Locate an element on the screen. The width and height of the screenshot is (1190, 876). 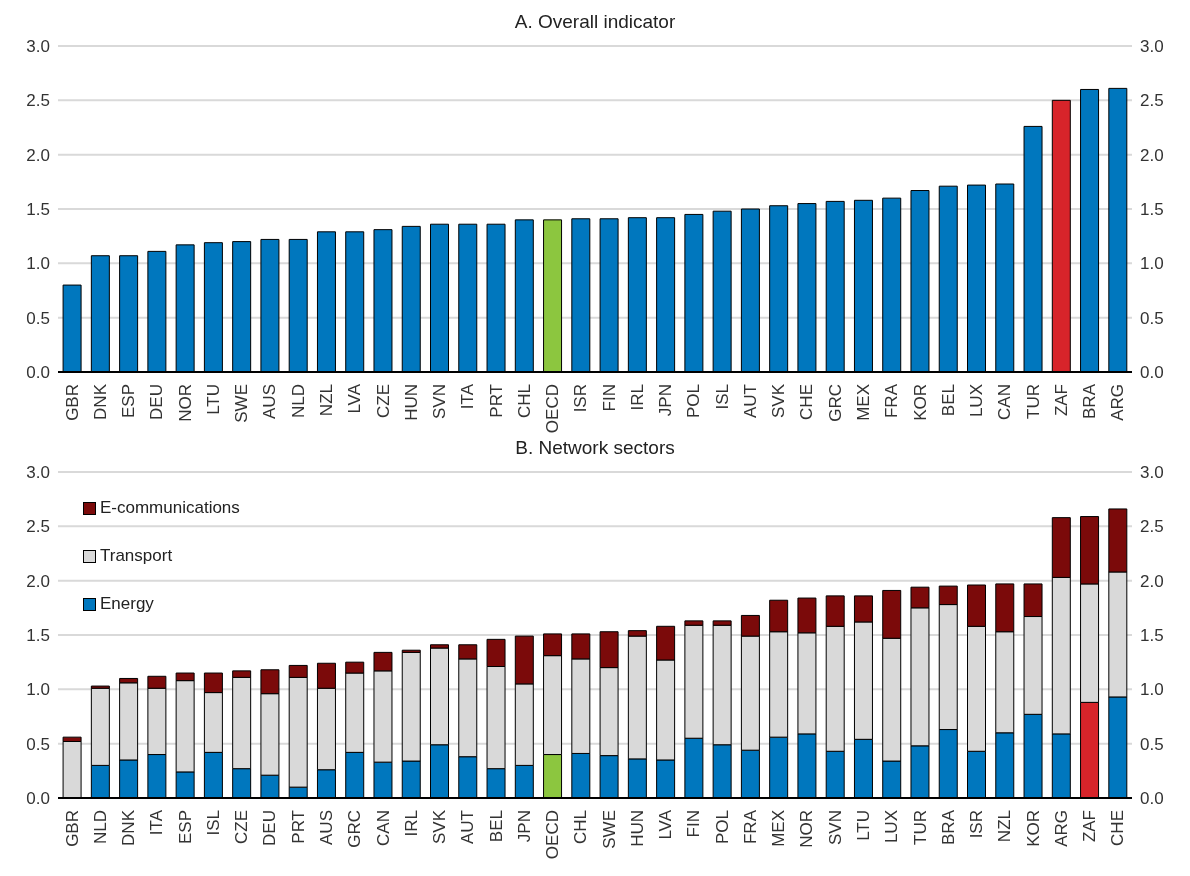
chart-title: A. Overall indicator is located at coordinates (595, 22).